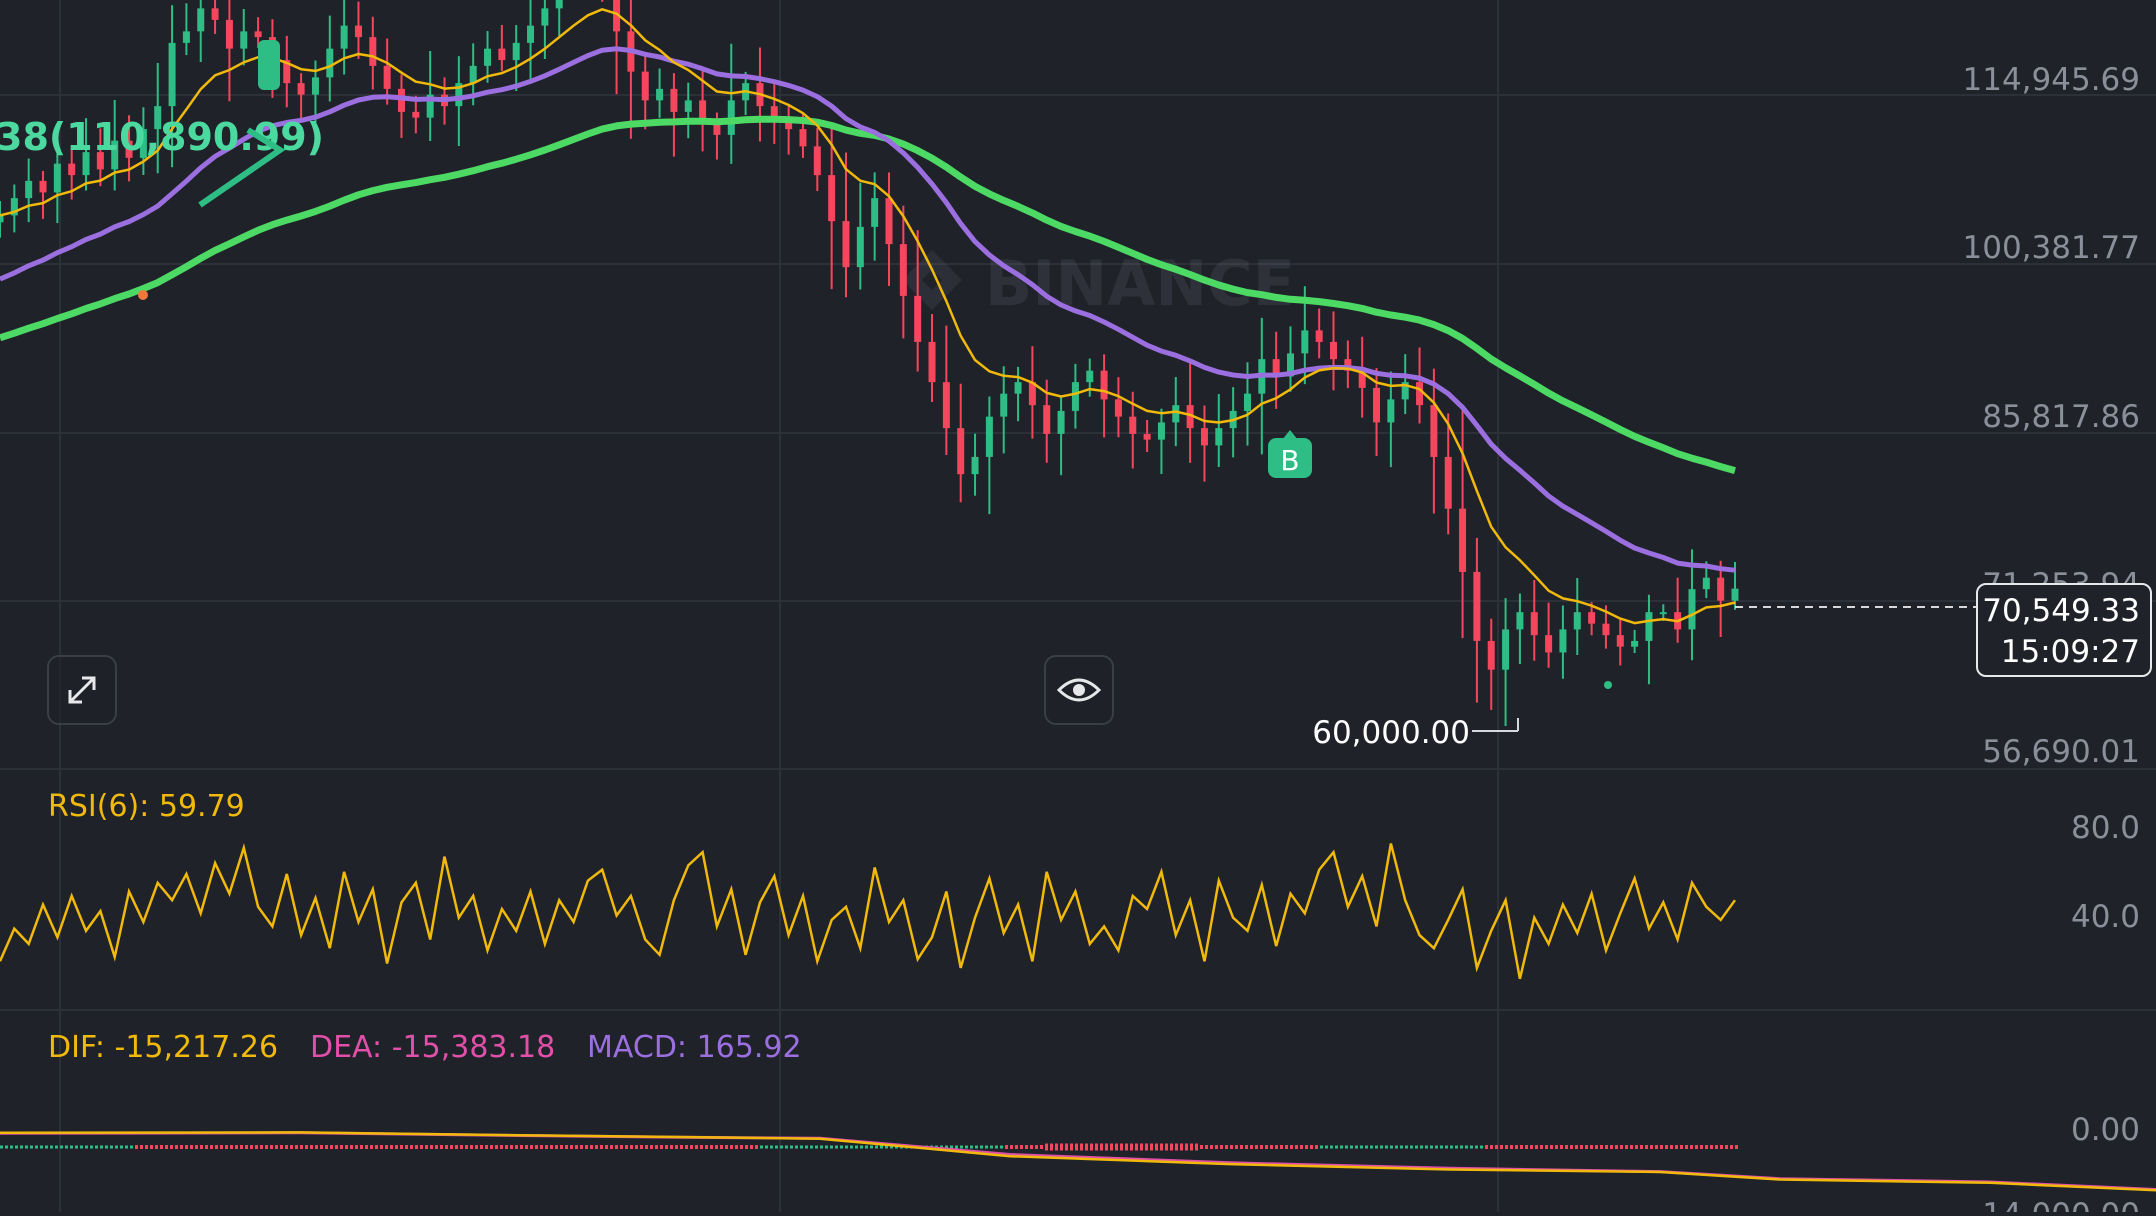 The height and width of the screenshot is (1216, 2156). Describe the element at coordinates (1079, 690) in the screenshot. I see `visibility-toggle-button` at that location.